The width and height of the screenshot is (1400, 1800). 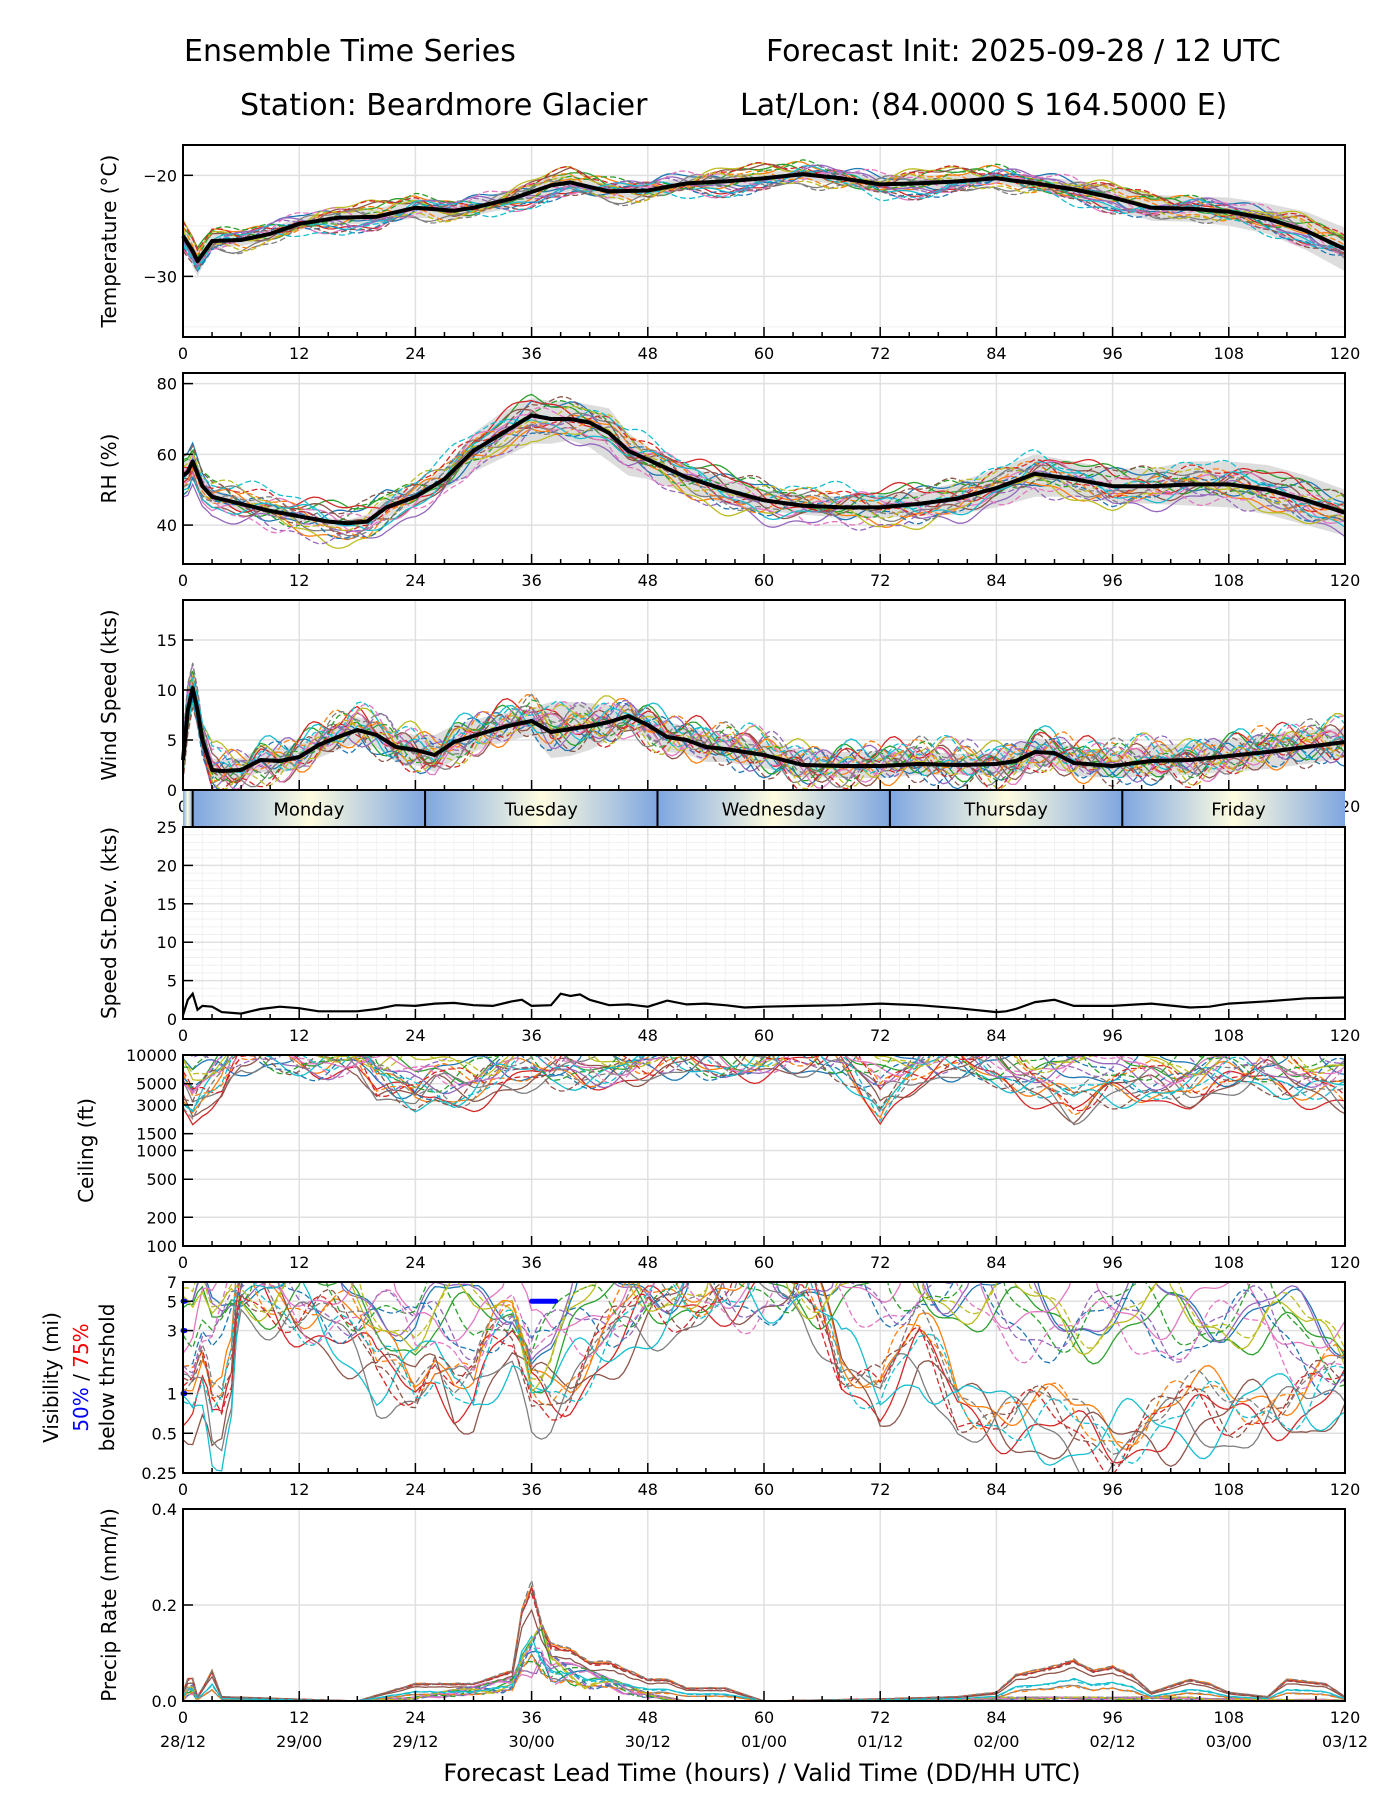 I want to click on valid-time-label: 01/12, so click(x=880, y=1741).